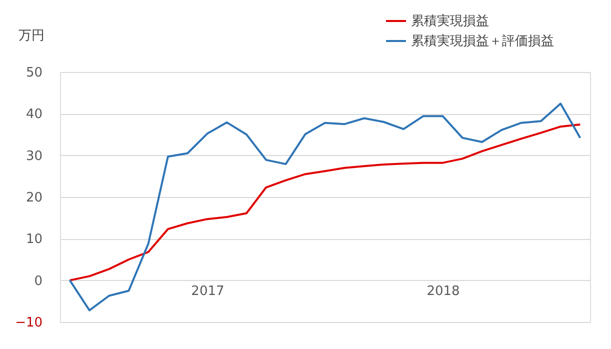  I want to click on legend-label: 累積実現損益＋評価損益, so click(482, 41).